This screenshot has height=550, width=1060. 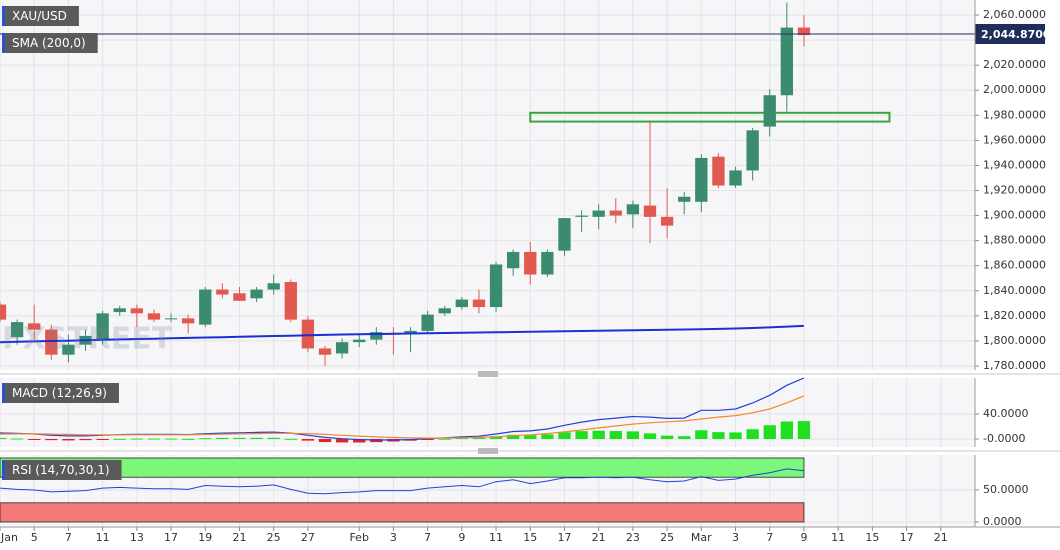 What do you see at coordinates (1014, 265) in the screenshot?
I see `y-tick-label: 1,860.0000` at bounding box center [1014, 265].